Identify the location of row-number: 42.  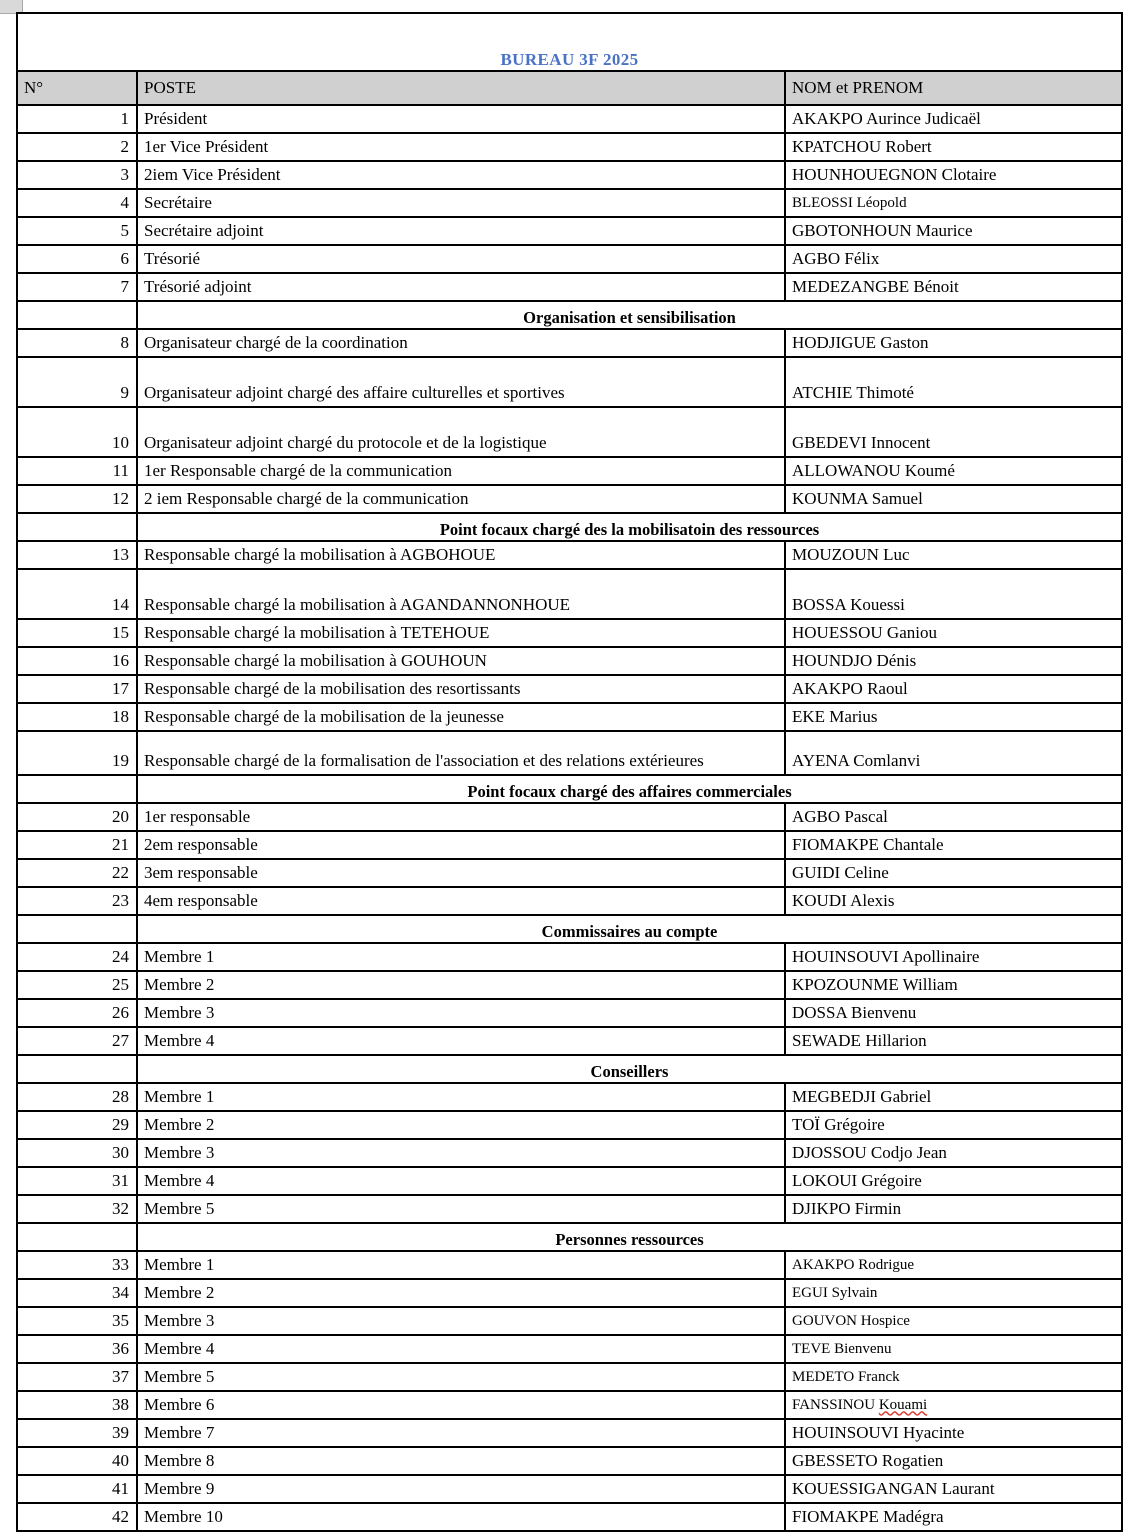
(120, 1516).